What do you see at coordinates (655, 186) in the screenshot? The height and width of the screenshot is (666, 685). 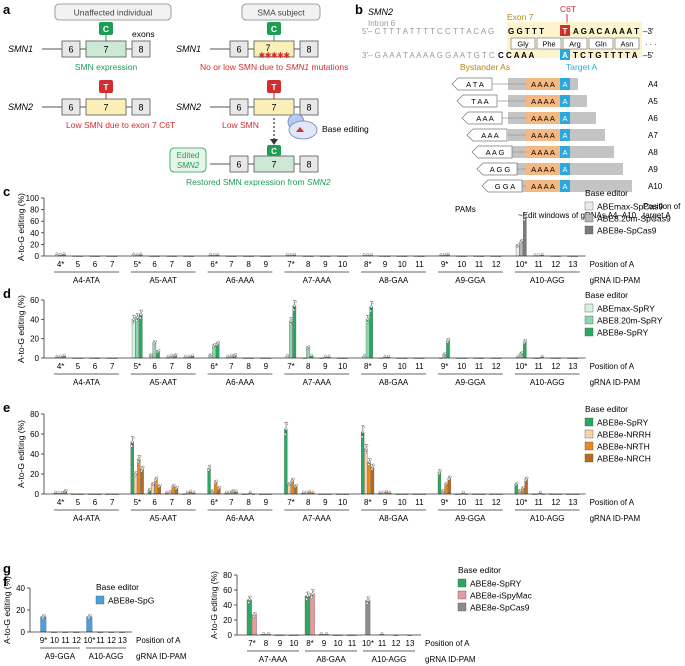 I see `grna-name: A10` at bounding box center [655, 186].